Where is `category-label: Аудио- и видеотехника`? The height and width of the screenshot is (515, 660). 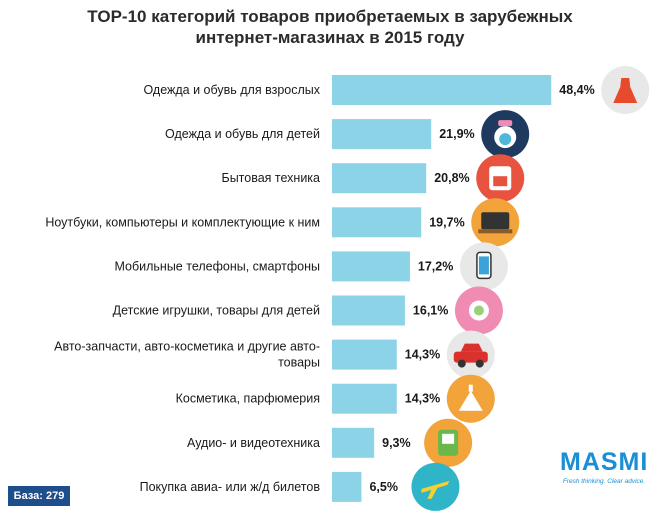 category-label: Аудио- и видеотехника is located at coordinates (253, 443).